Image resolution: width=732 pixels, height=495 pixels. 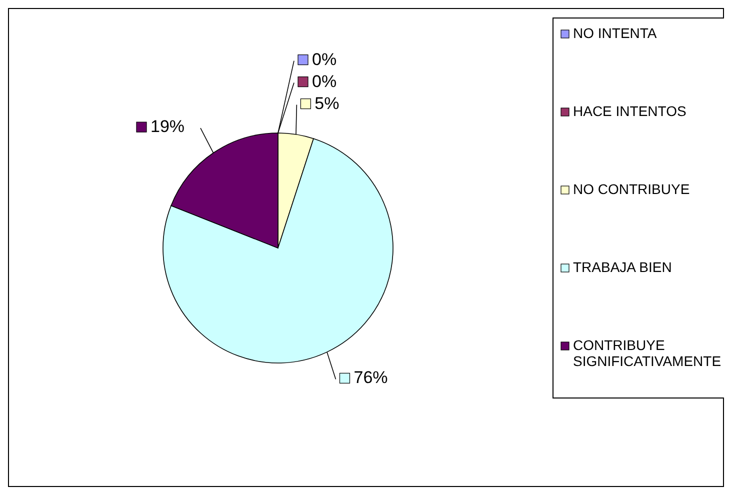 What do you see at coordinates (327, 103) in the screenshot?
I see `data-label: 5%` at bounding box center [327, 103].